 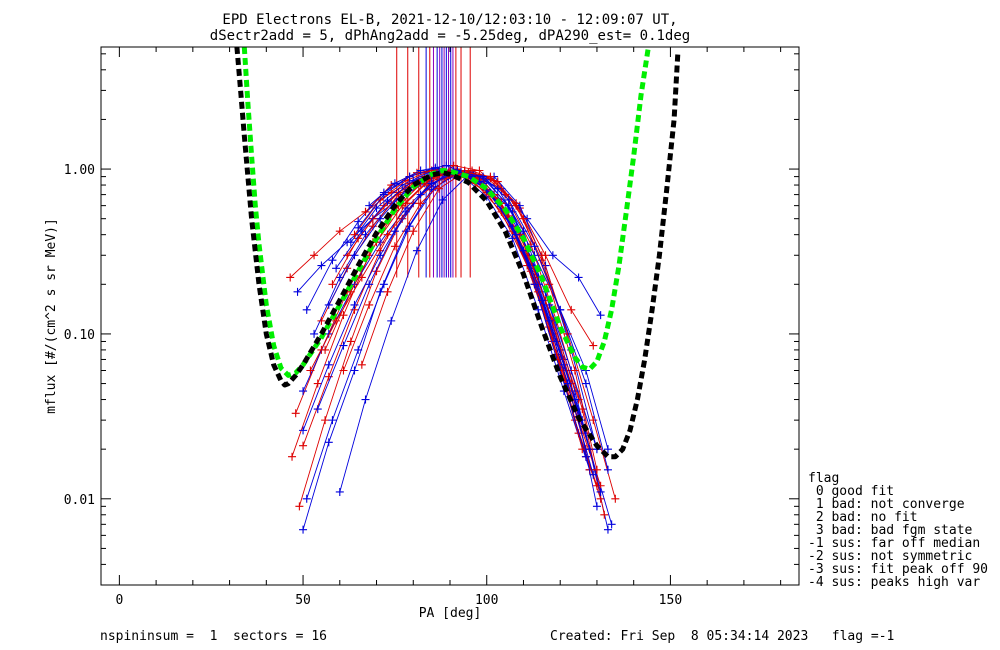 I want to click on legend-item: -1 sus: far off median, so click(x=894, y=543).